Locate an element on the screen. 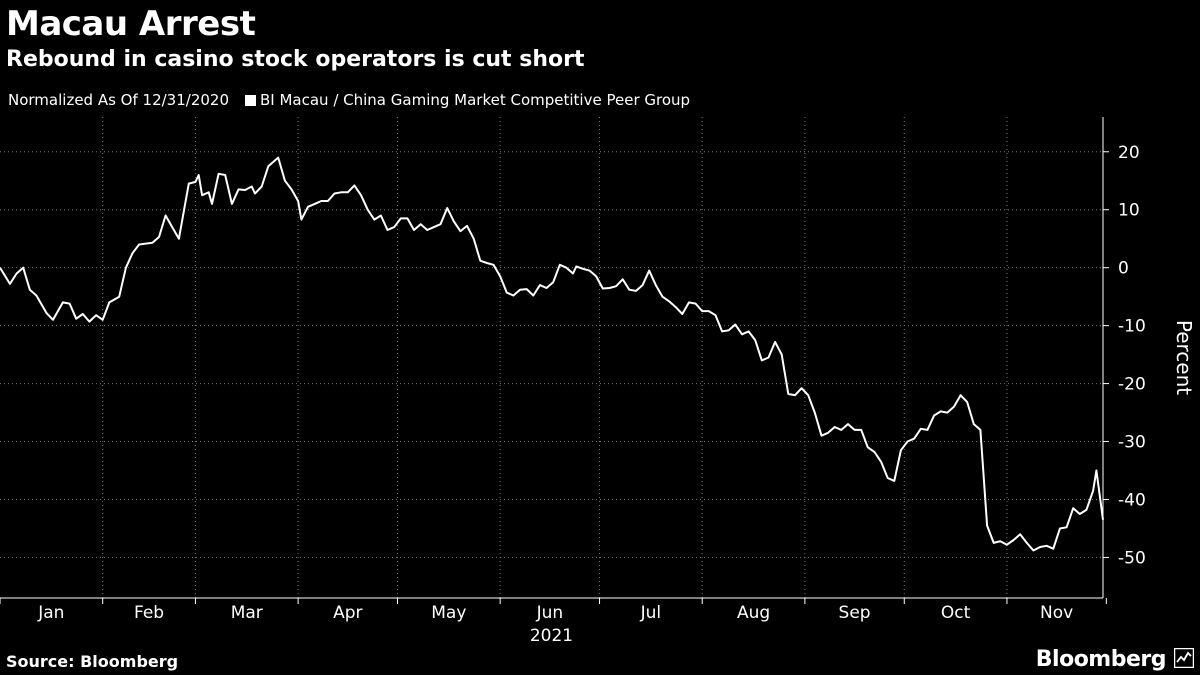 The width and height of the screenshot is (1200, 675). x-tick-label: Feb is located at coordinates (149, 613).